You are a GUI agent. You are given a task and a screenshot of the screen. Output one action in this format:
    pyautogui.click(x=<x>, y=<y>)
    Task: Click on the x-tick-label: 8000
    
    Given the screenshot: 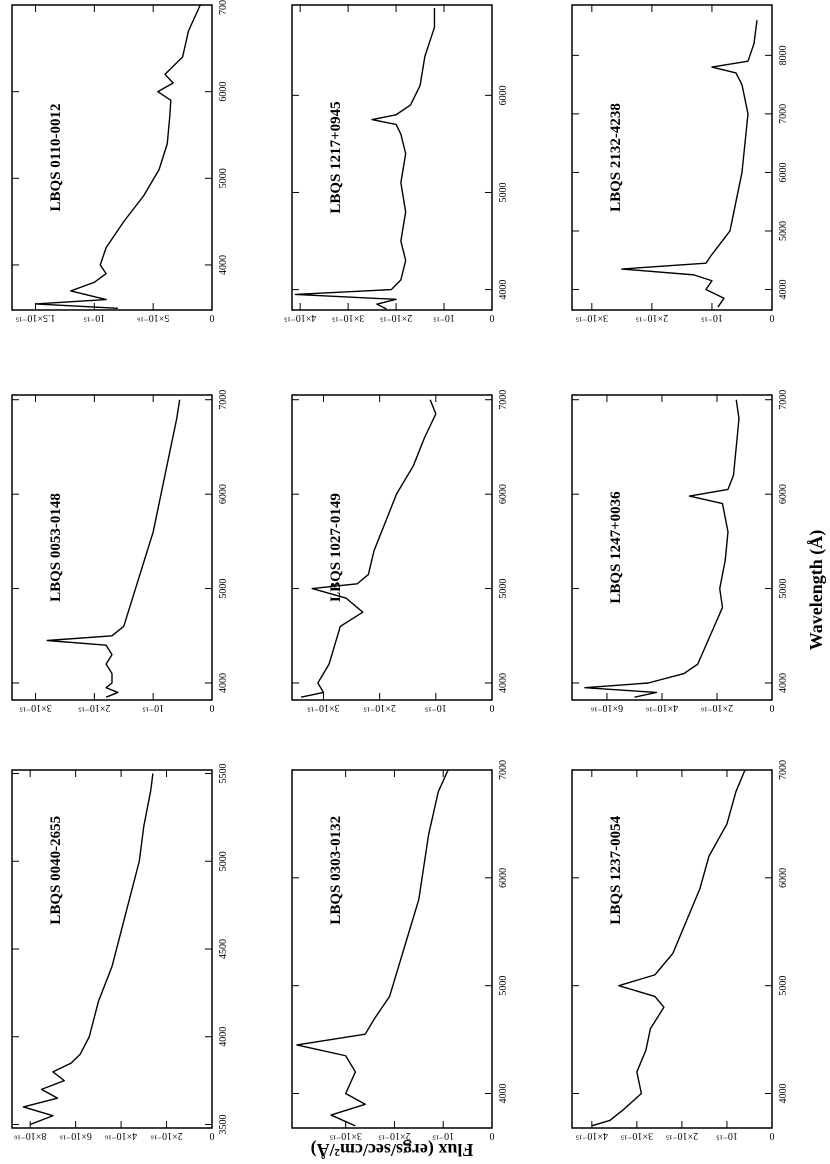 What is the action you would take?
    pyautogui.click(x=783, y=55)
    